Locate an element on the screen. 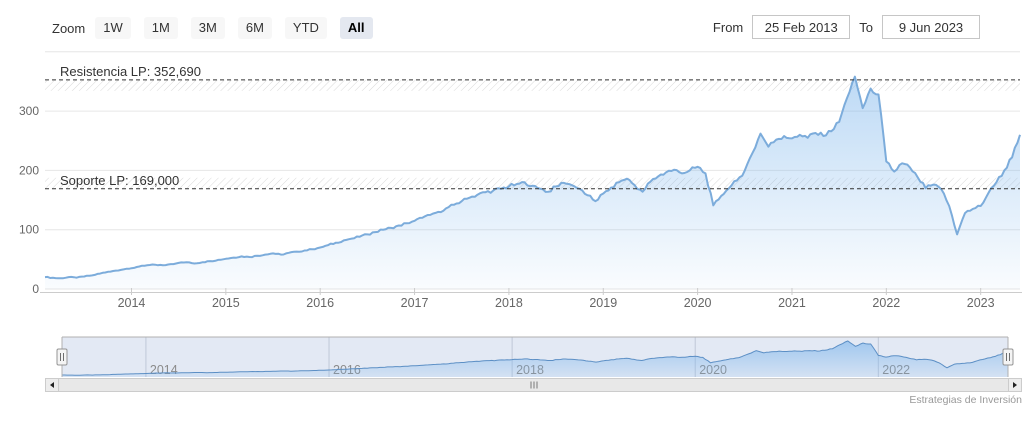 Image resolution: width=1036 pixels, height=422 pixels. x-axis-label: 2015 is located at coordinates (226, 303).